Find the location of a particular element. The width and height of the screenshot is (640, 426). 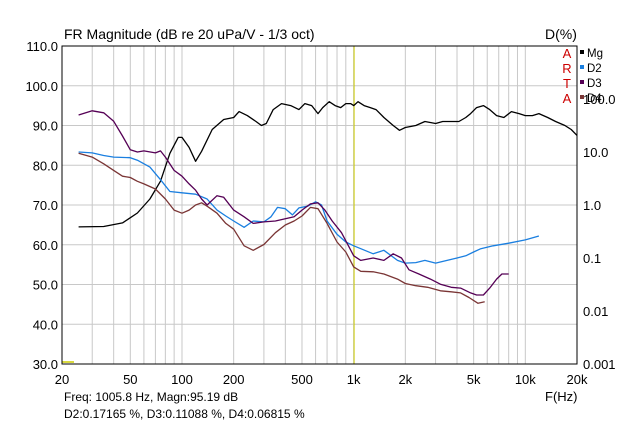

y-left-tick-label: 80.0 is located at coordinates (45, 165).